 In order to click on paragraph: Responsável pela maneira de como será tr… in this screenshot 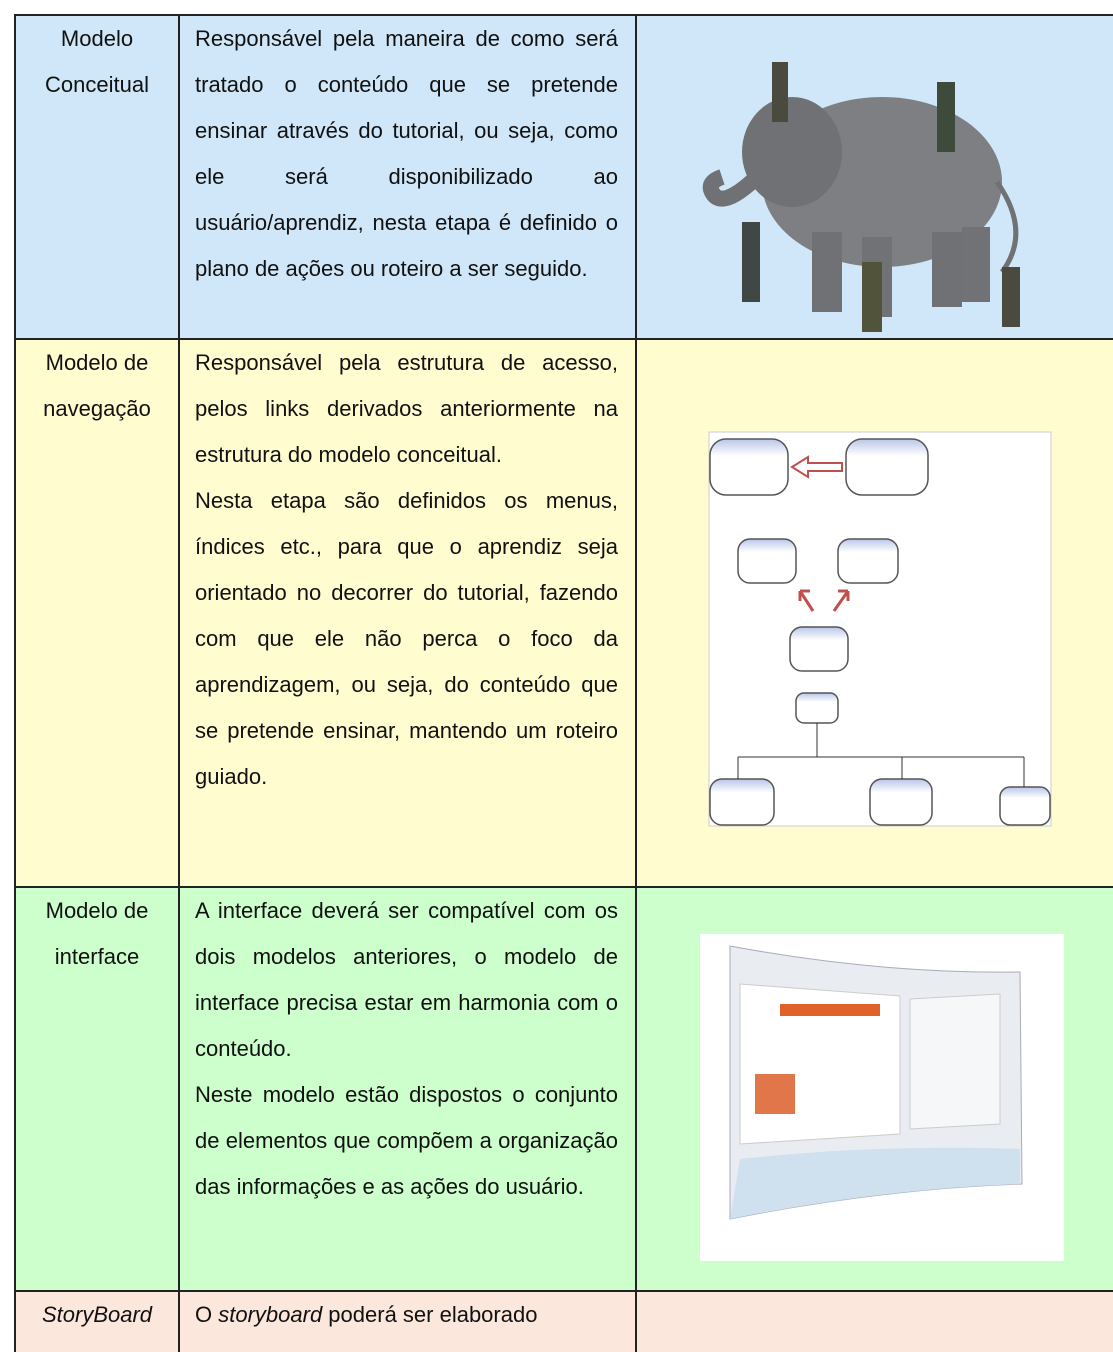, I will do `click(406, 153)`.